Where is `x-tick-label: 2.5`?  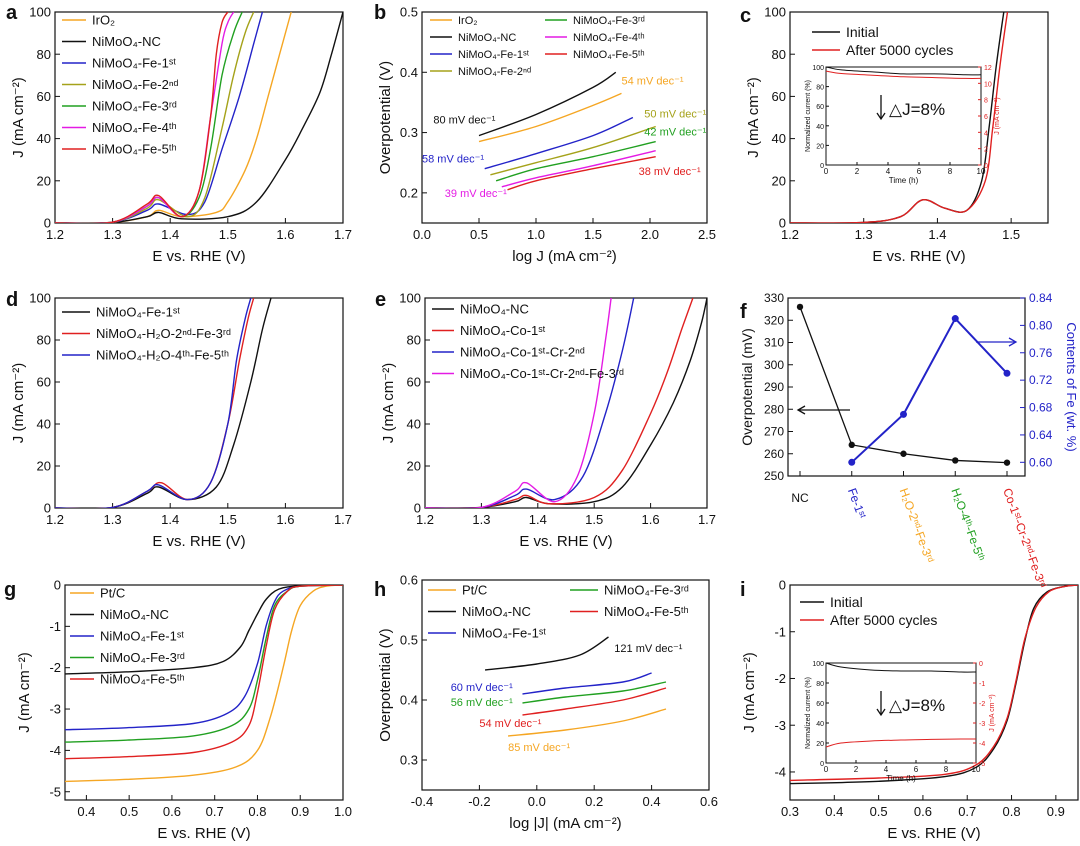
x-tick-label: 2.5 is located at coordinates (707, 234).